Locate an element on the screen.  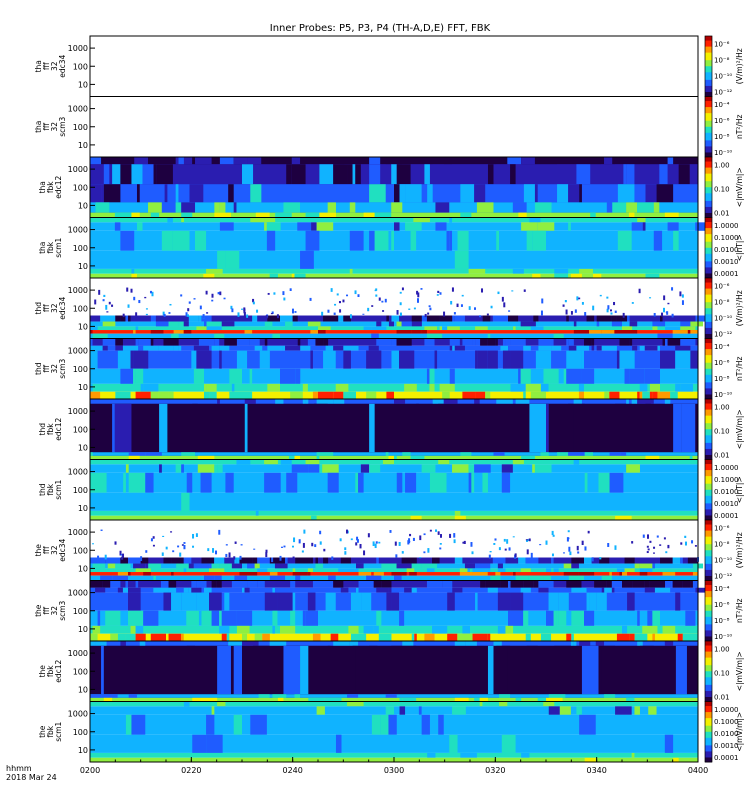
colorbar-tick-label: 1.0000 is located at coordinates (726, 468).